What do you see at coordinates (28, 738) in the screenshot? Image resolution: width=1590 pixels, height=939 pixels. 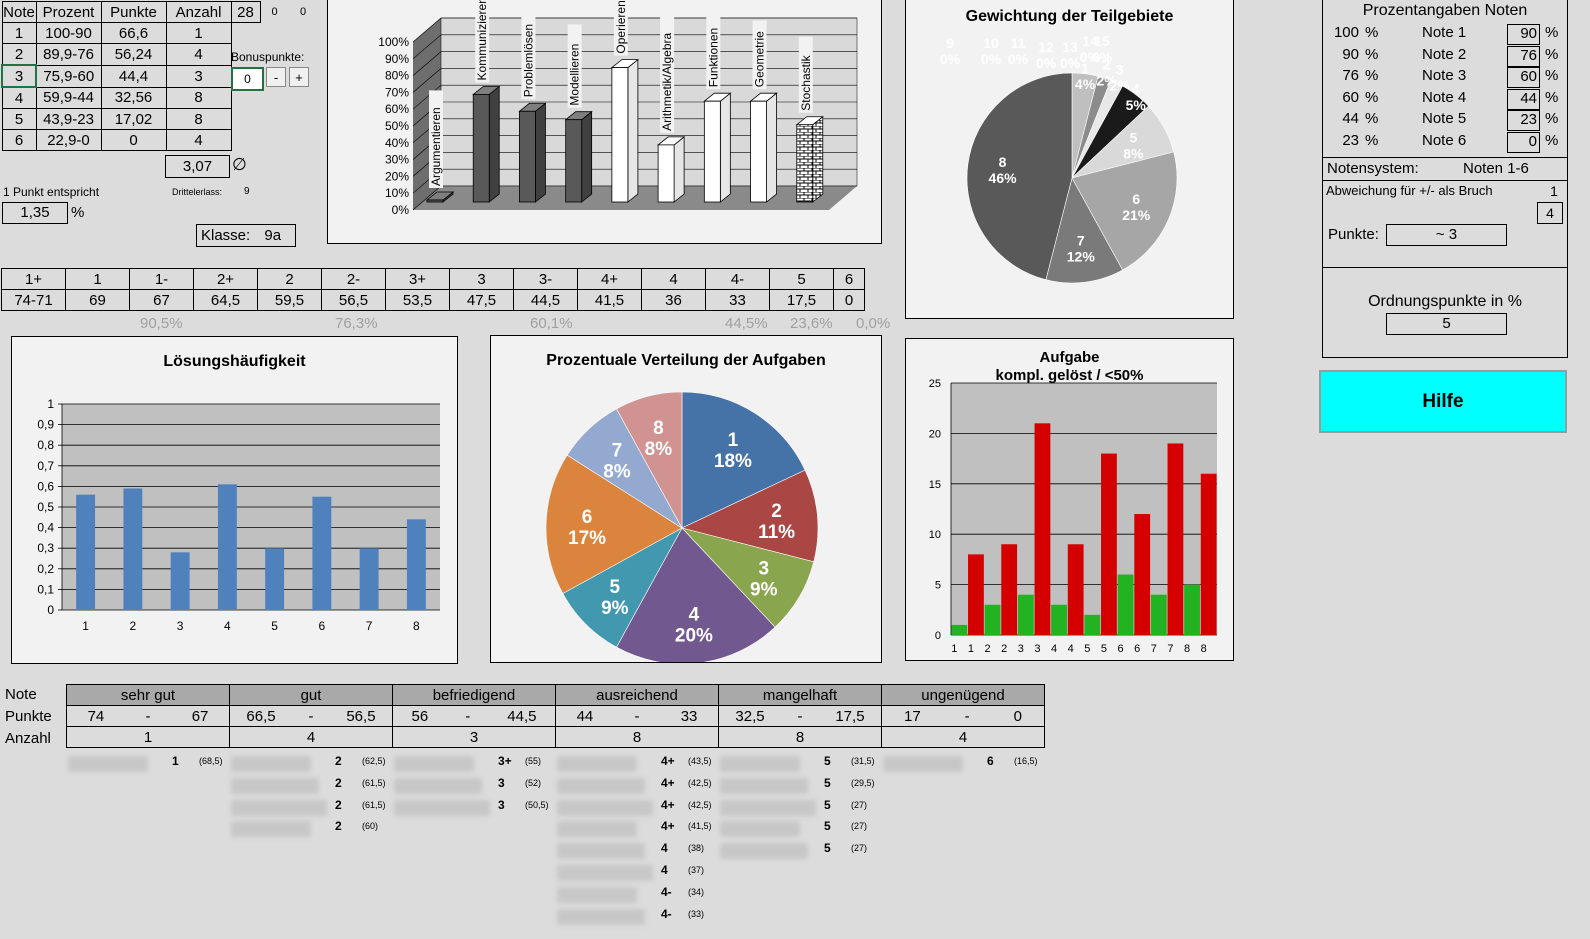 I see `row-label-anzahl: Anzahl` at bounding box center [28, 738].